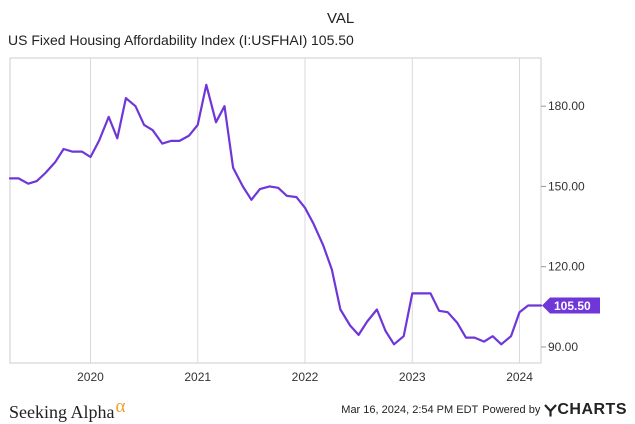 The height and width of the screenshot is (424, 635). Describe the element at coordinates (410, 410) in the screenshot. I see `footer-timestamp: Mar 16, 2024, 2:54 PM EDT` at that location.